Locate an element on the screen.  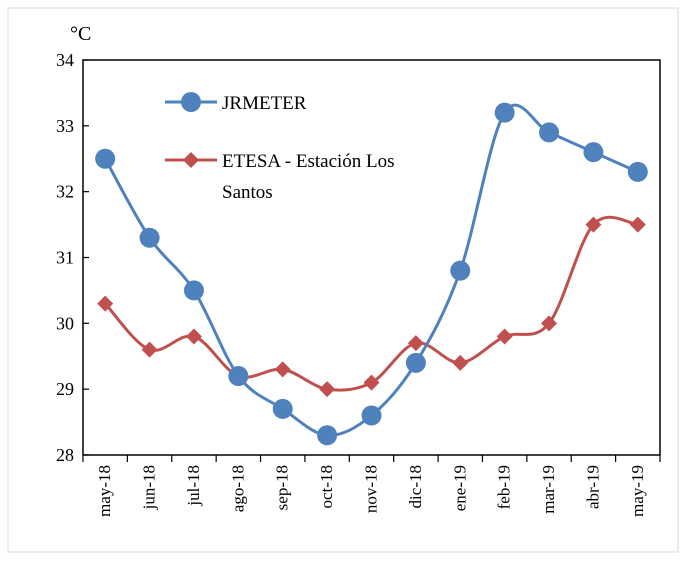
x-tick-label: sep-18 is located at coordinates (282, 487).